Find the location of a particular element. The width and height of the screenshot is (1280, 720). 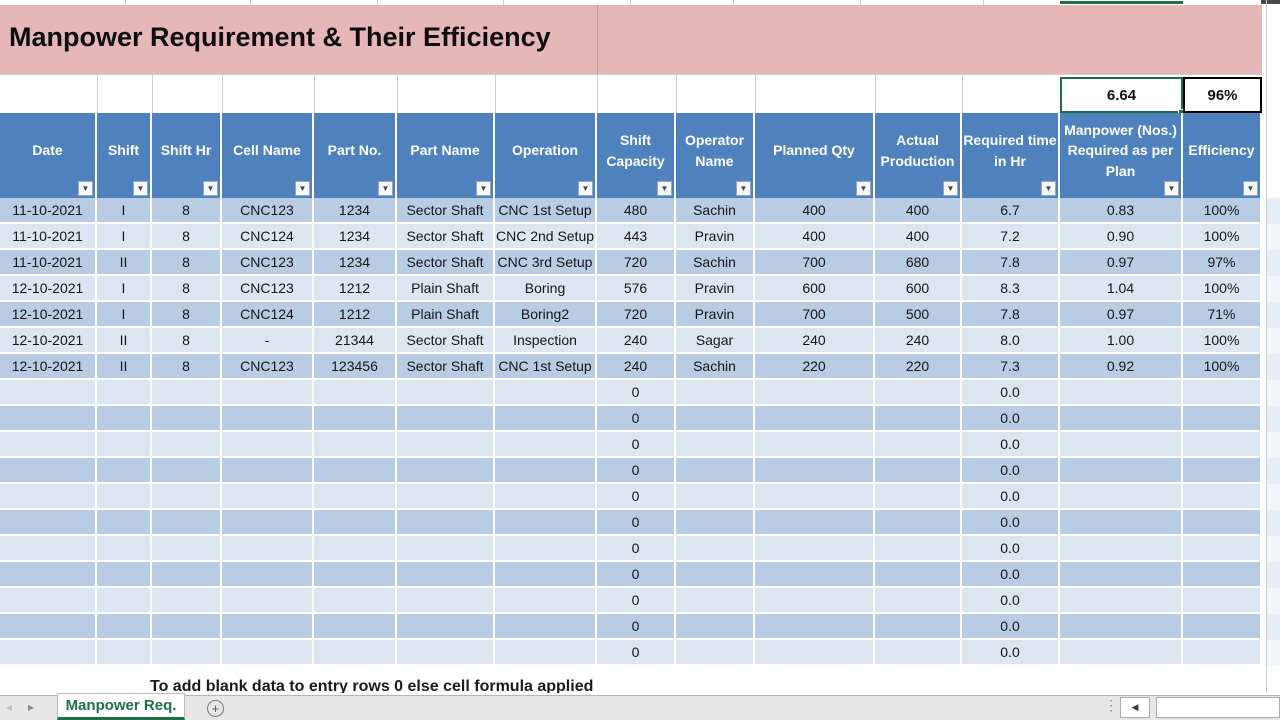

table-cell: 21344 is located at coordinates (355, 341).